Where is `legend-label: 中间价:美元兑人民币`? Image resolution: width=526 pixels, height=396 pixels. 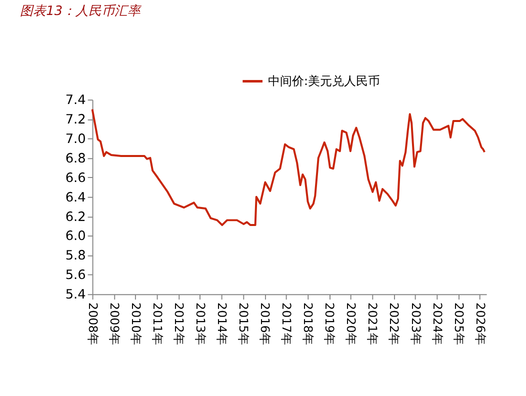 legend-label: 中间价:美元兑人民币 is located at coordinates (324, 81).